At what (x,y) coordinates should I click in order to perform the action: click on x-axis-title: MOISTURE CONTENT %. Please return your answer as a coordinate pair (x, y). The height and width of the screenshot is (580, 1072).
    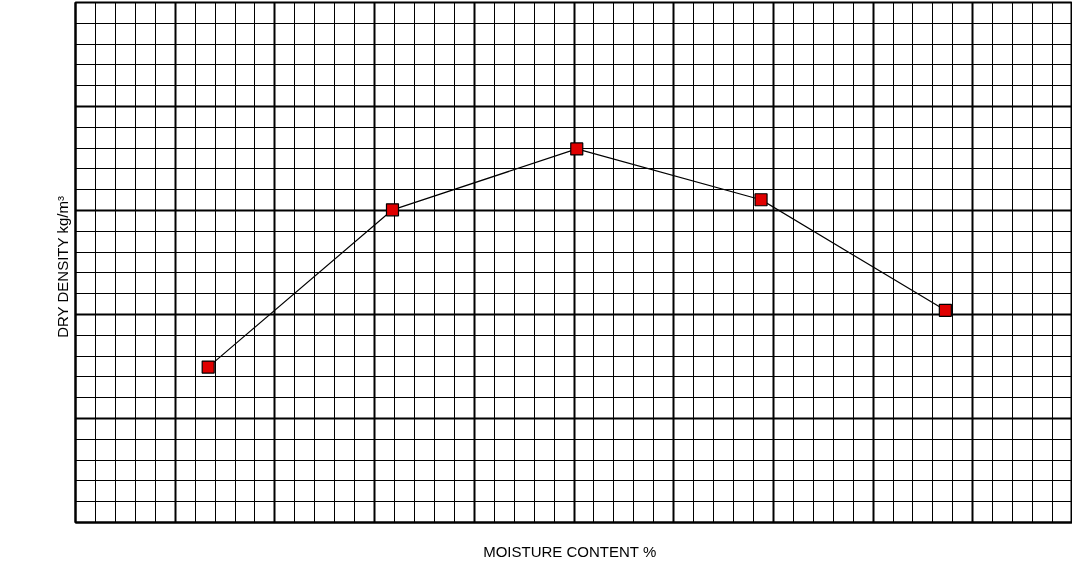
    Looking at the image, I should click on (570, 551).